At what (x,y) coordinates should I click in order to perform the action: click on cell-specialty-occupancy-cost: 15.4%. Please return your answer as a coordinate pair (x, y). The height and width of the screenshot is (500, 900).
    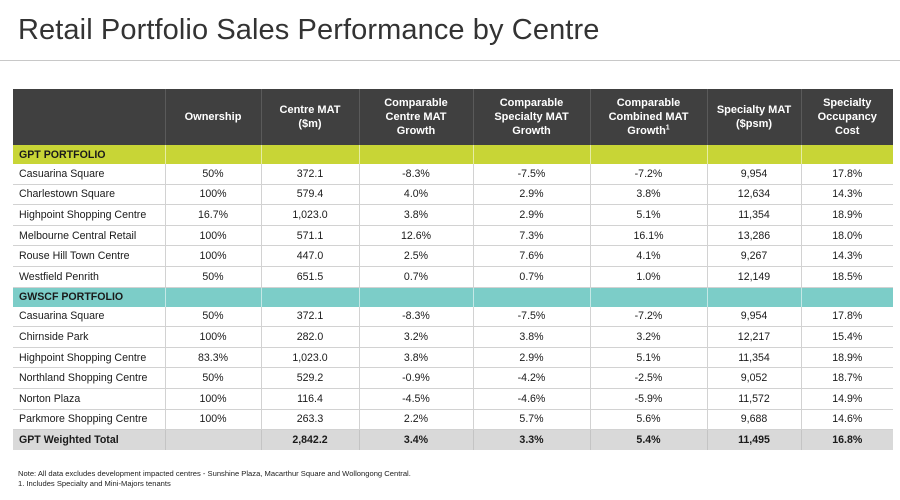
    Looking at the image, I should click on (847, 337).